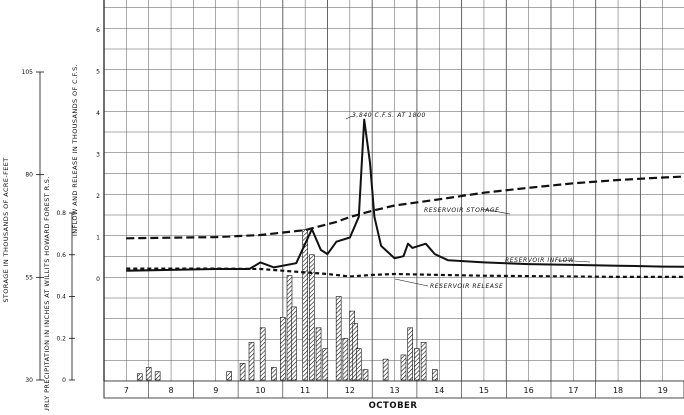  What do you see at coordinates (484, 390) in the screenshot?
I see `x-tick-label: 15` at bounding box center [484, 390].